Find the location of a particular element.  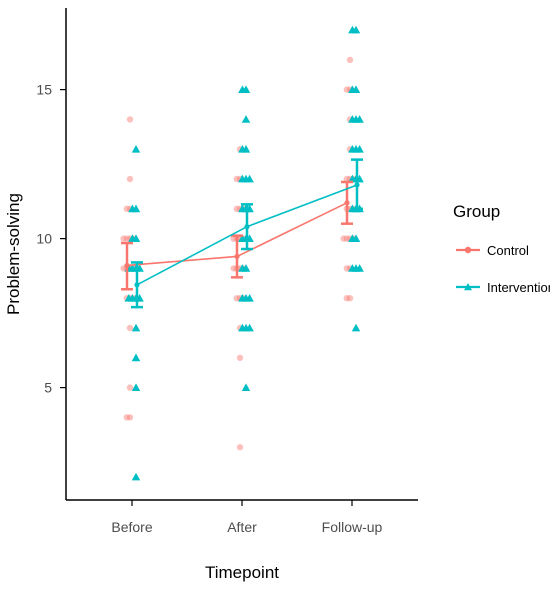

legend-item-intervention: Intervention is located at coordinates (503, 287).